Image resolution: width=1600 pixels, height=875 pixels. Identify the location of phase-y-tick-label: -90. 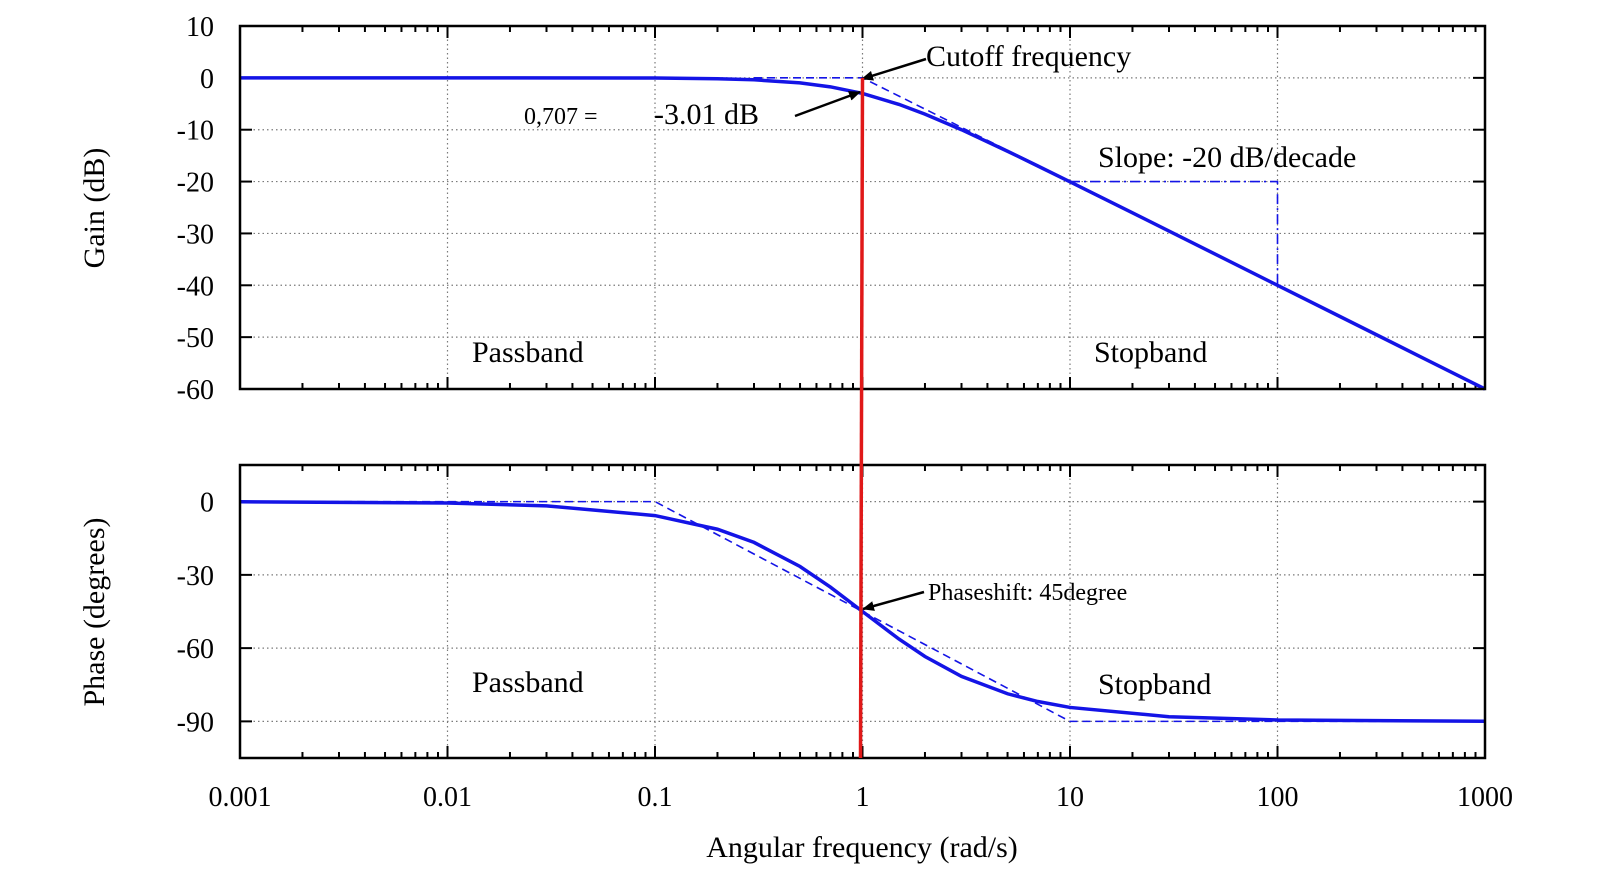
(195, 722).